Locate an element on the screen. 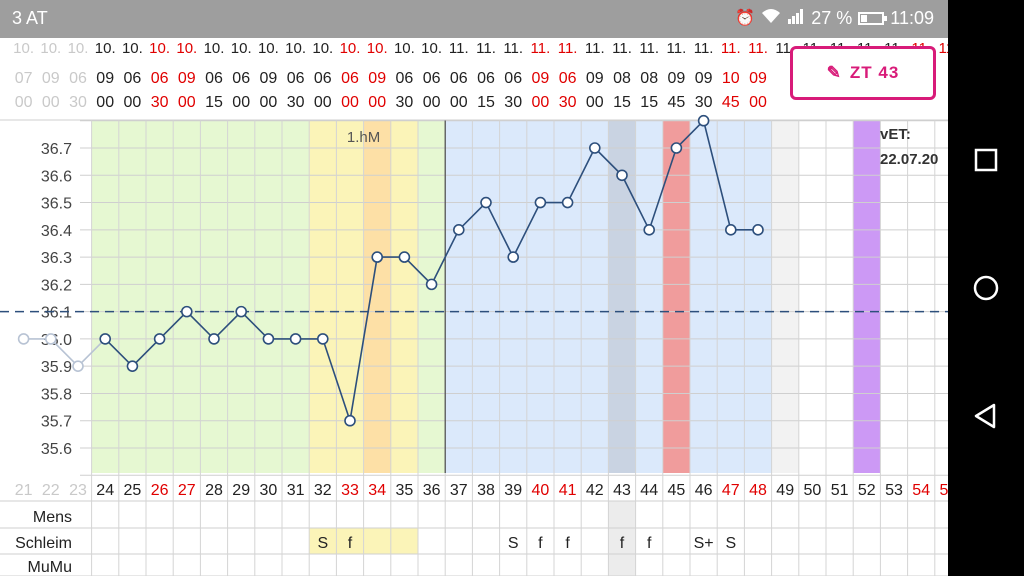 This screenshot has height=576, width=1024. android-nav-bar is located at coordinates (986, 288).